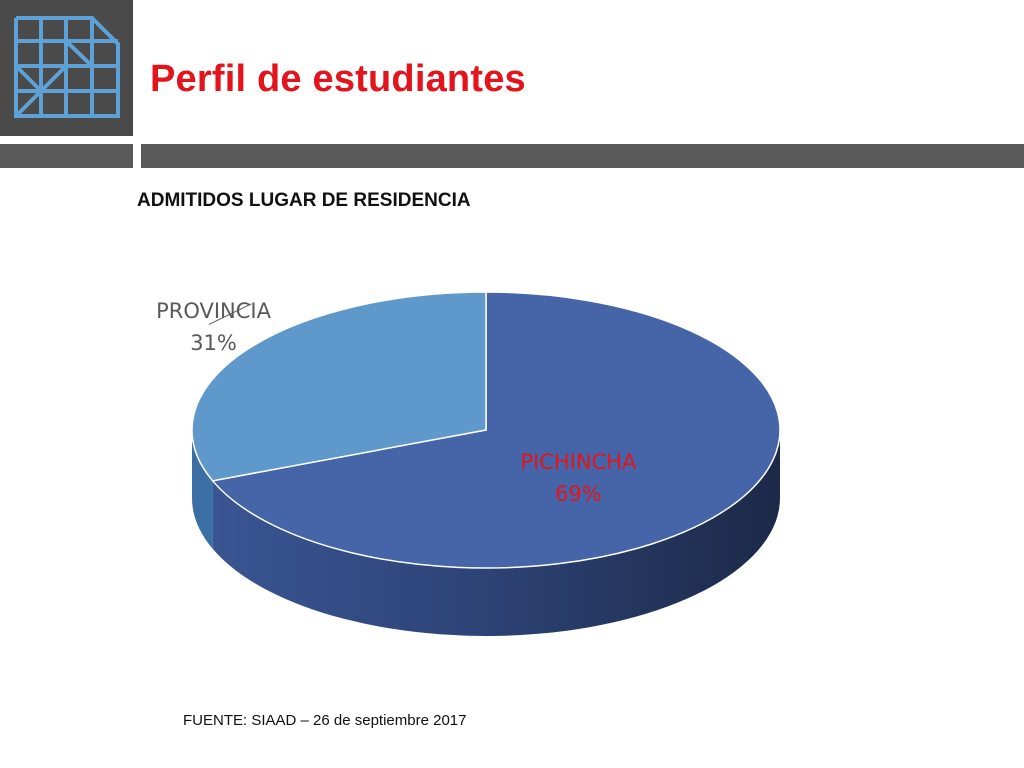  What do you see at coordinates (338, 79) in the screenshot?
I see `page-title: Perfil de estudiantes` at bounding box center [338, 79].